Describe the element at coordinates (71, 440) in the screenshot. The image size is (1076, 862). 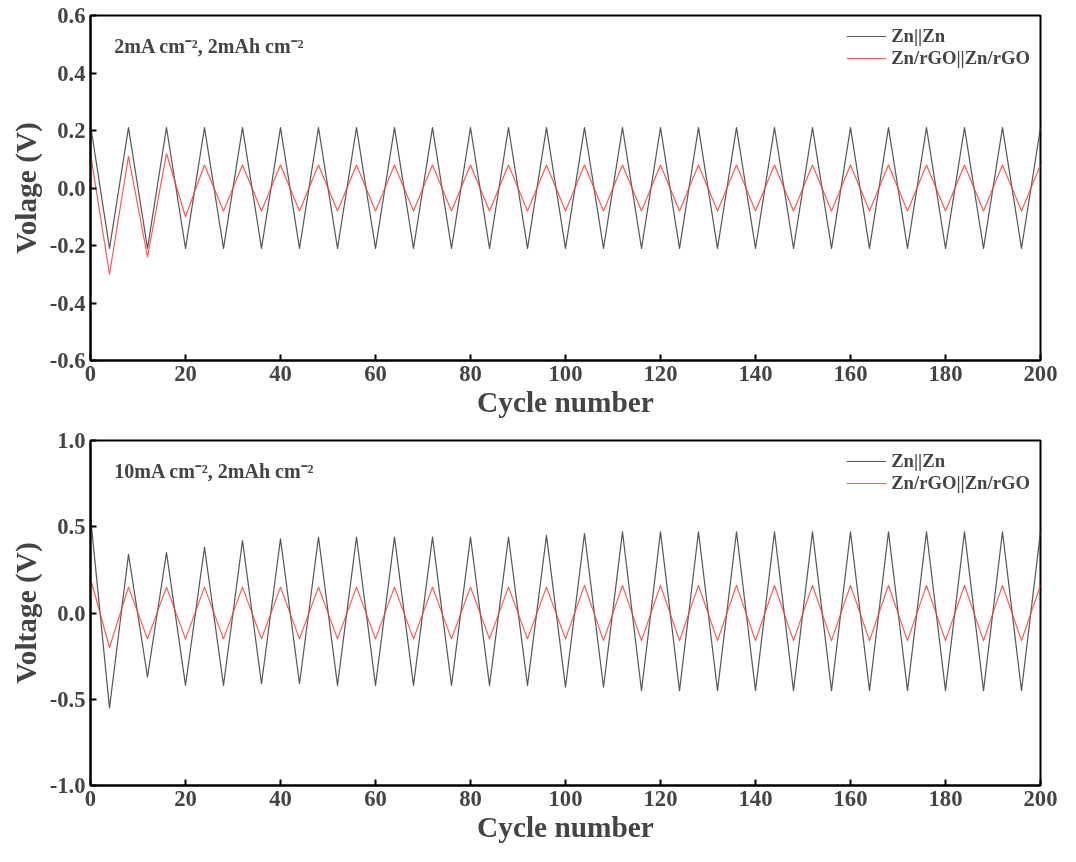
I see `y-tick-label: 1.0` at that location.